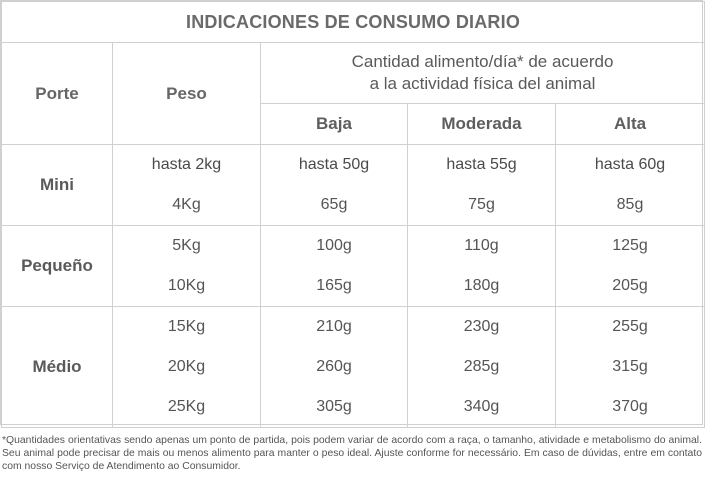 The image size is (705, 485). What do you see at coordinates (481, 245) in the screenshot?
I see `moderate-value: 110g` at bounding box center [481, 245].